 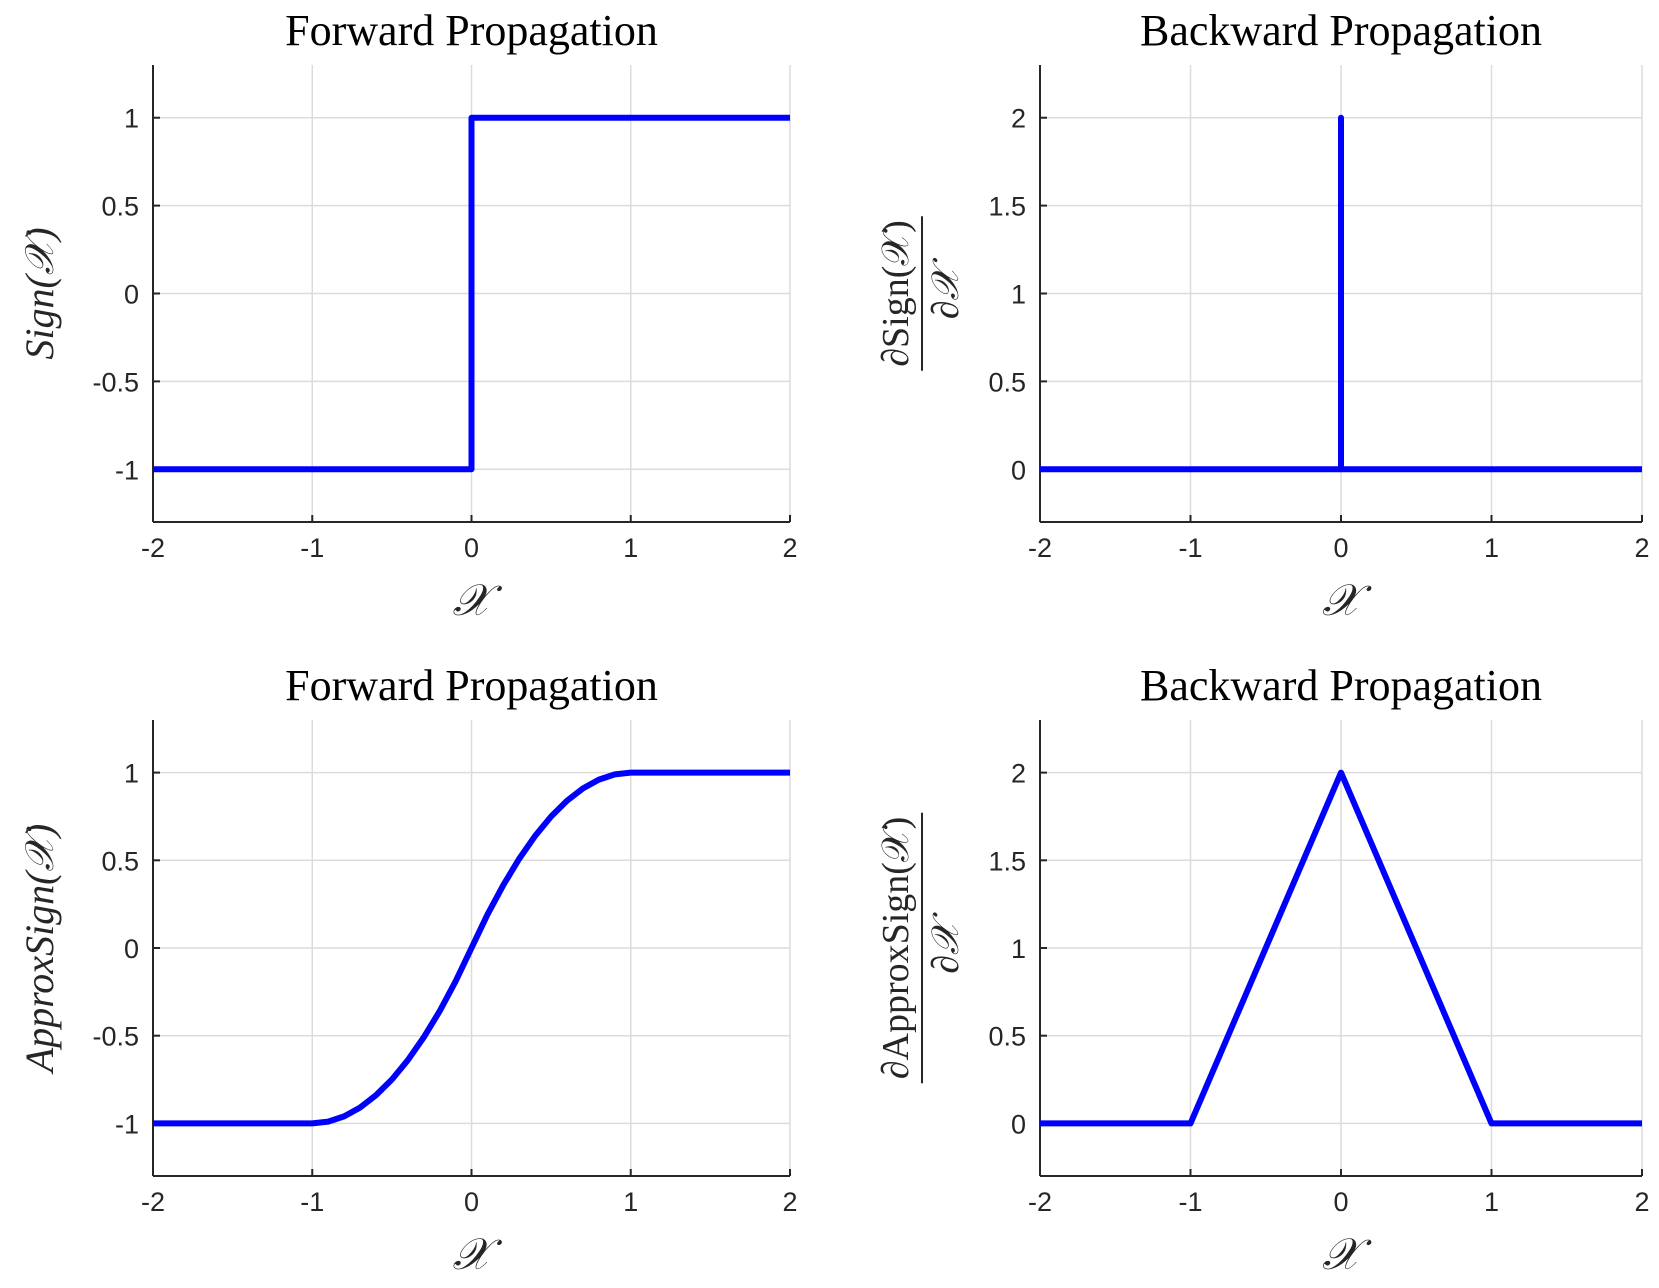 I want to click on y-axis-label-fraction: ∂ApproxSign(𝒳) ∂𝒳, so click(x=921, y=948).